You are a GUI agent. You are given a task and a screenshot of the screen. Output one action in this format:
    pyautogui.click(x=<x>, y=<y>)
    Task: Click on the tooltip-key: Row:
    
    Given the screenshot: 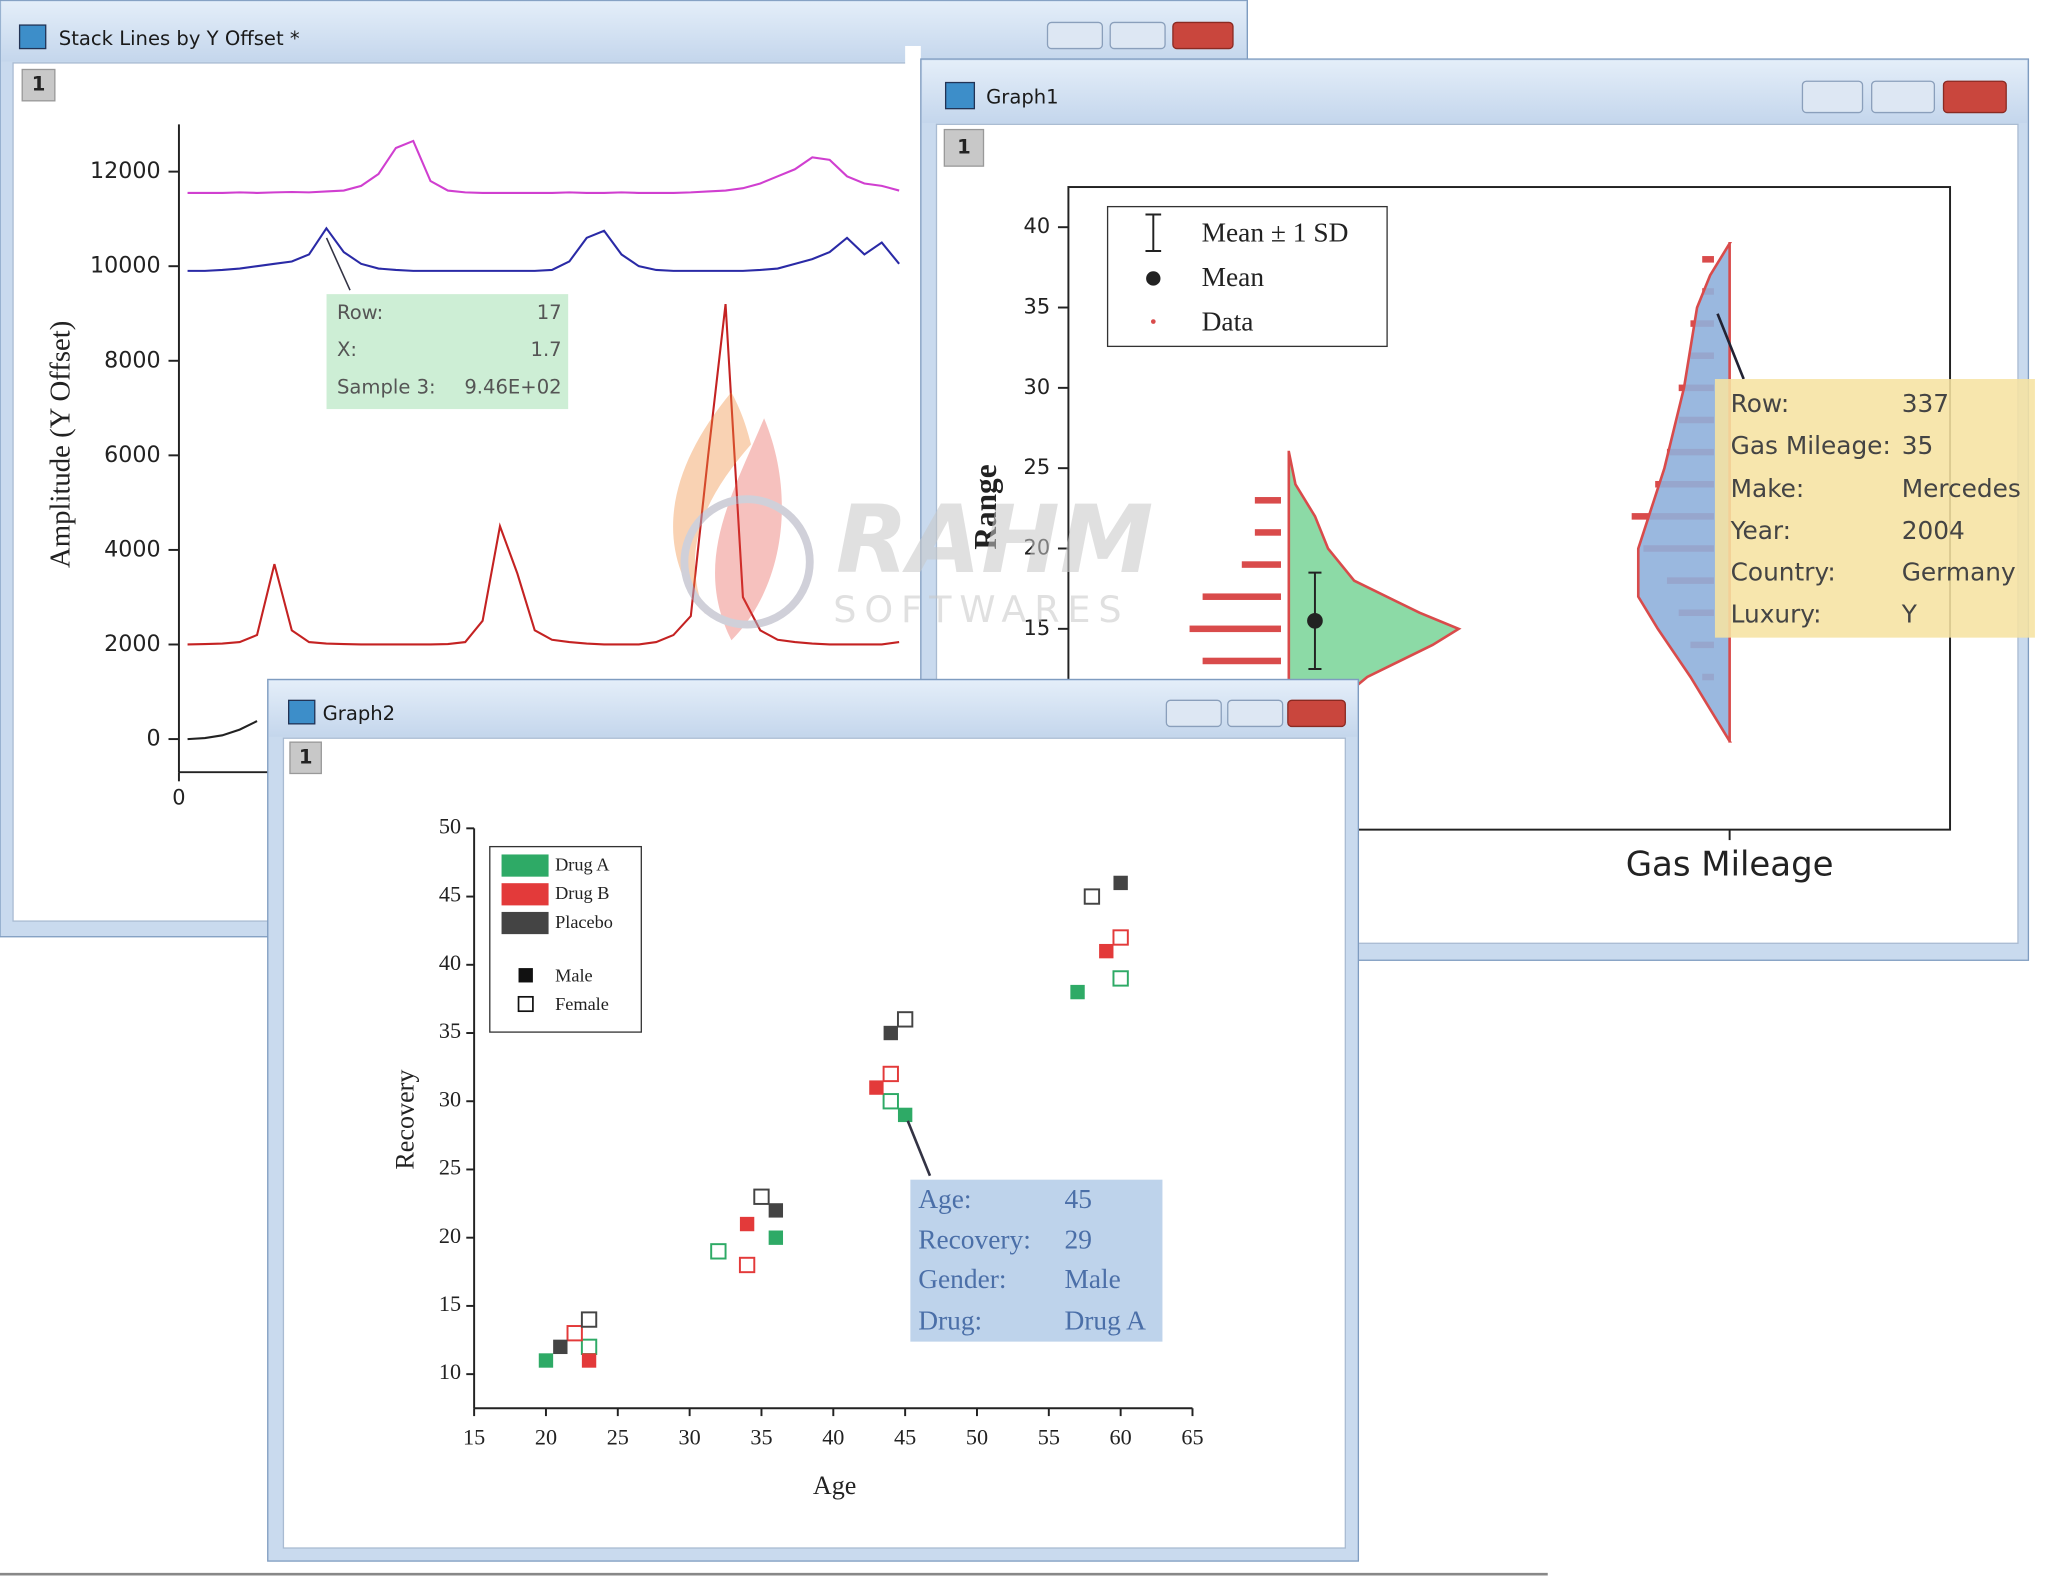 What is the action you would take?
    pyautogui.click(x=360, y=312)
    